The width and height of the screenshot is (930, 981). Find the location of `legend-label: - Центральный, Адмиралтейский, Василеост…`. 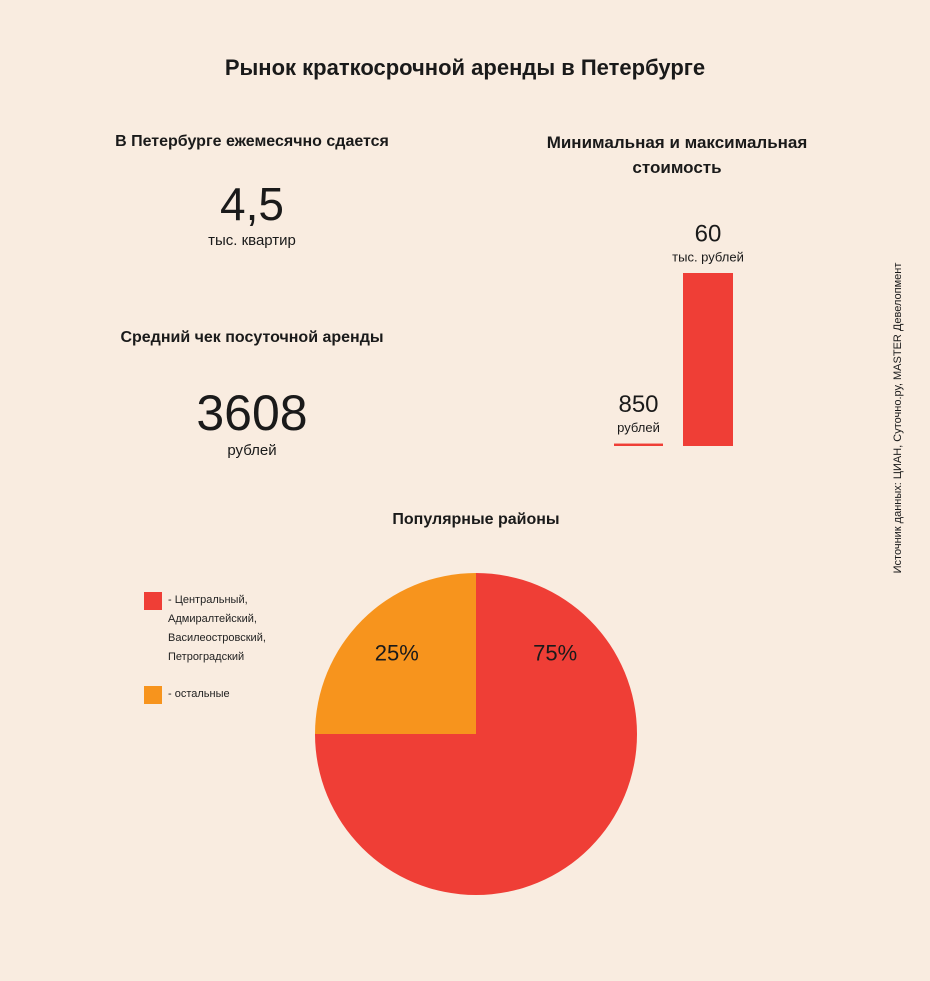

legend-label: - Центральный, Адмиралтейский, Василеост… is located at coordinates (217, 628).